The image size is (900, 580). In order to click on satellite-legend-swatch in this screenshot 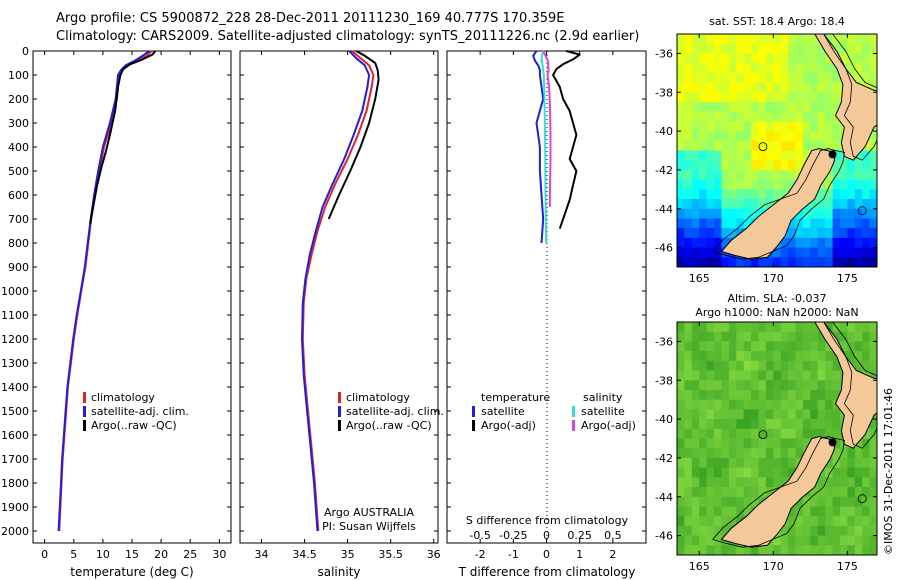, I will do `click(339, 411)`.